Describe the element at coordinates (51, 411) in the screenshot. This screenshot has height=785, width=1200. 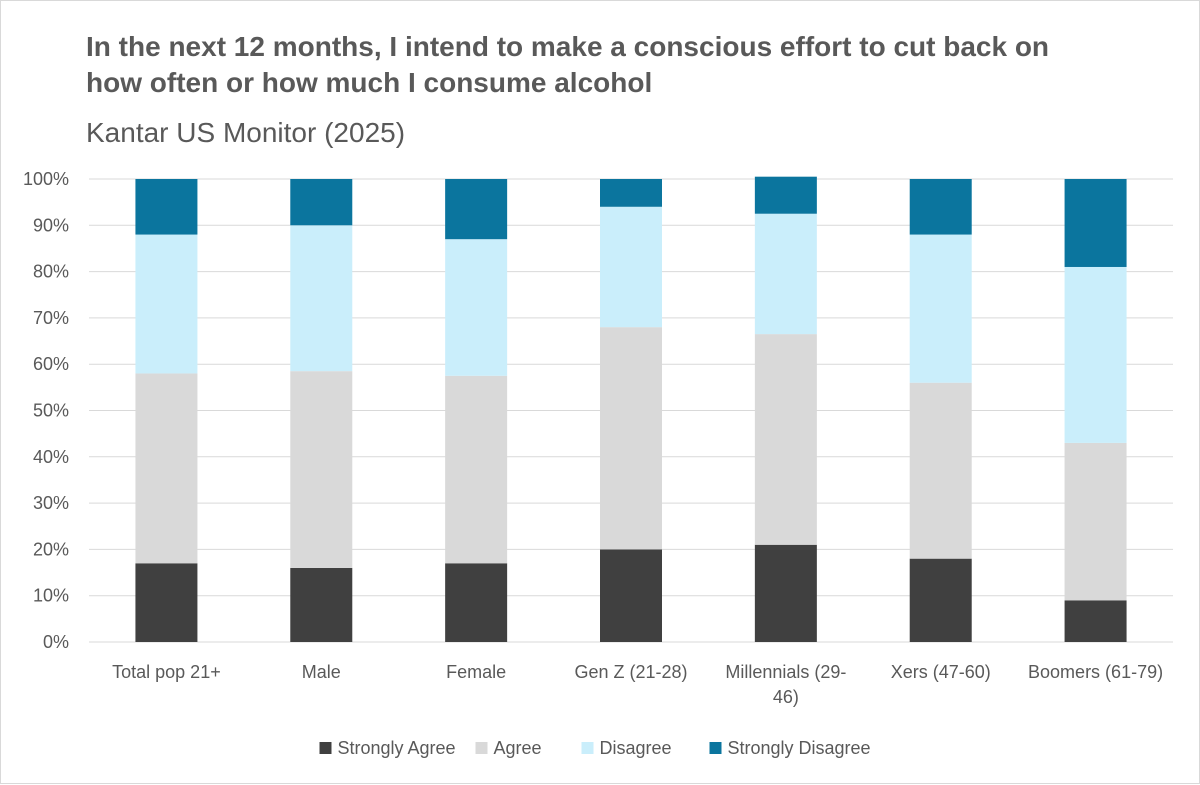
I see `y-tick-label: 50%` at that location.